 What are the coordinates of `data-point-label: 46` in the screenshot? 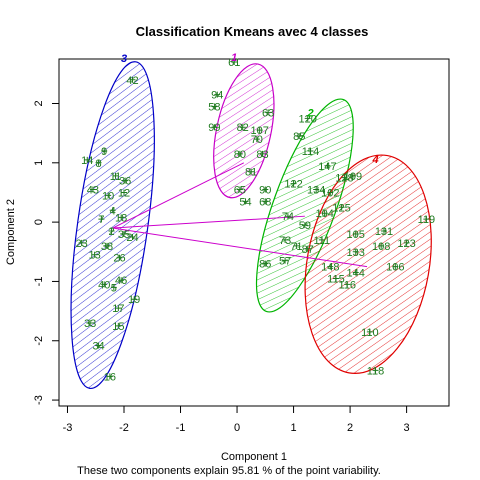 It's located at (121, 281).